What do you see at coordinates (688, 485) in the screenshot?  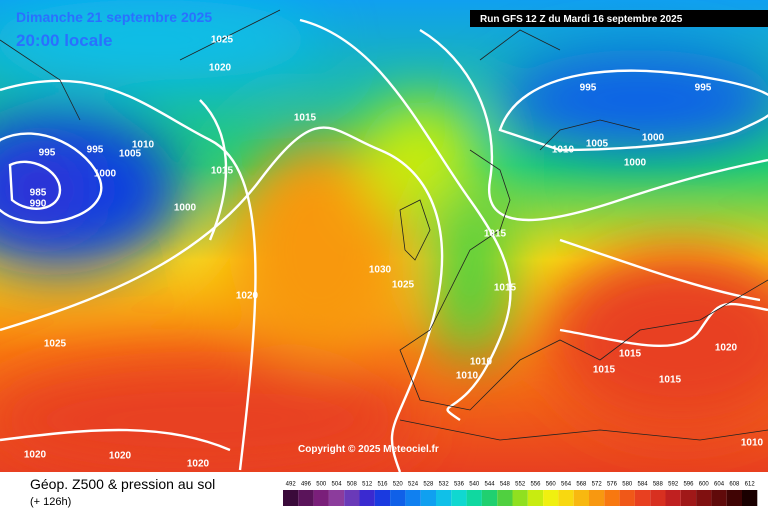 I see `scale-label: 596` at bounding box center [688, 485].